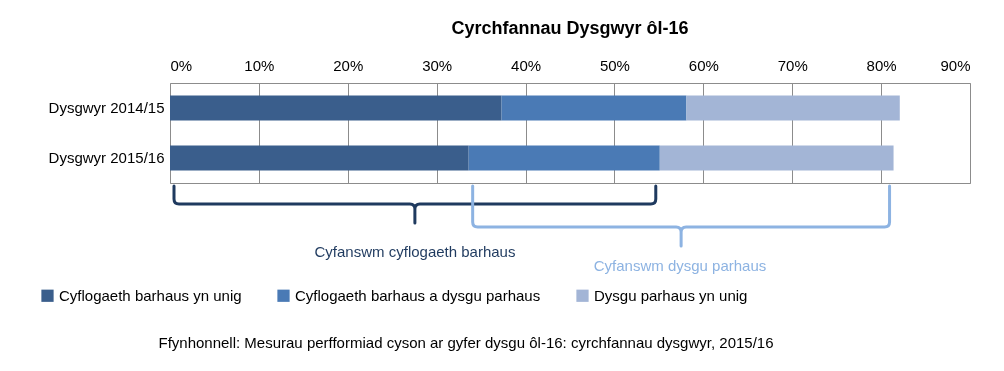 Image resolution: width=1004 pixels, height=371 pixels. What do you see at coordinates (881, 65) in the screenshot?
I see `x-tick-label: 80%` at bounding box center [881, 65].